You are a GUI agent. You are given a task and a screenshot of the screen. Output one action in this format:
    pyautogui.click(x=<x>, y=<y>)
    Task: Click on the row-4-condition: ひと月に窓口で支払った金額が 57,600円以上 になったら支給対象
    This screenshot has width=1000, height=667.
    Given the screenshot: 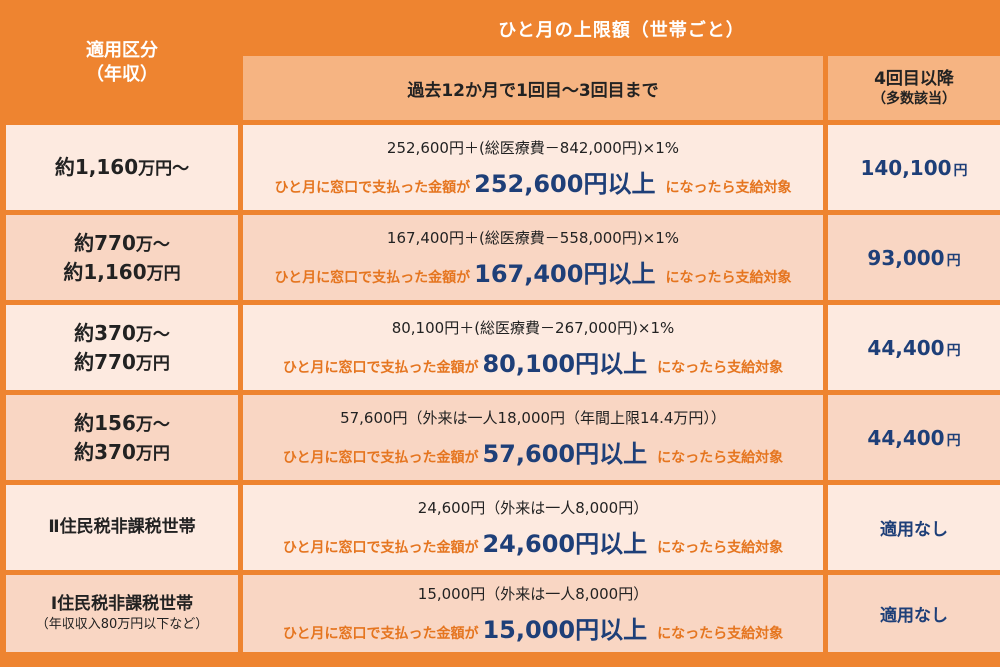 What is the action you would take?
    pyautogui.click(x=533, y=451)
    